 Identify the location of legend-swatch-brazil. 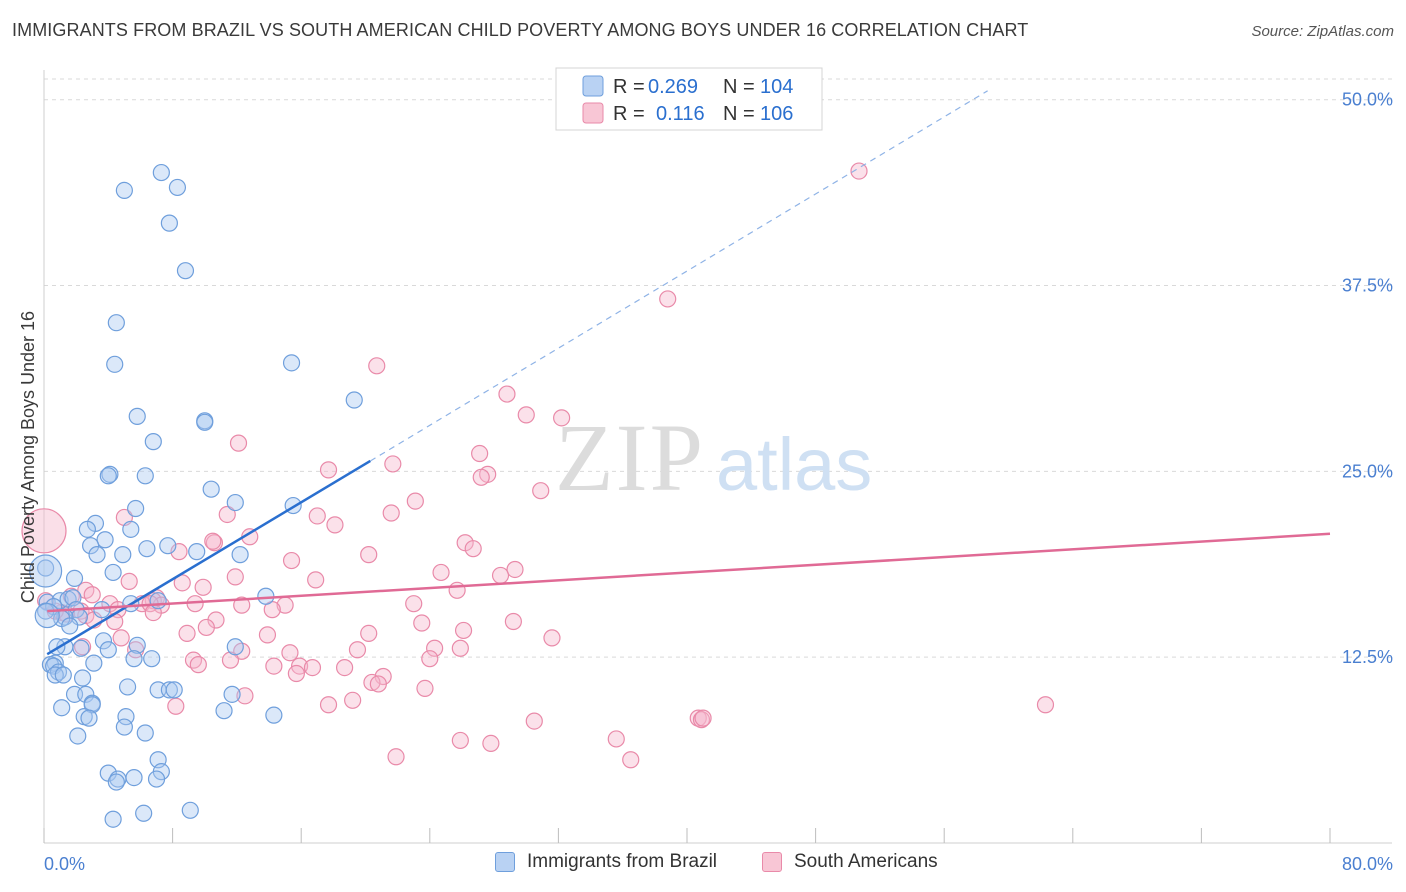
(505, 862).